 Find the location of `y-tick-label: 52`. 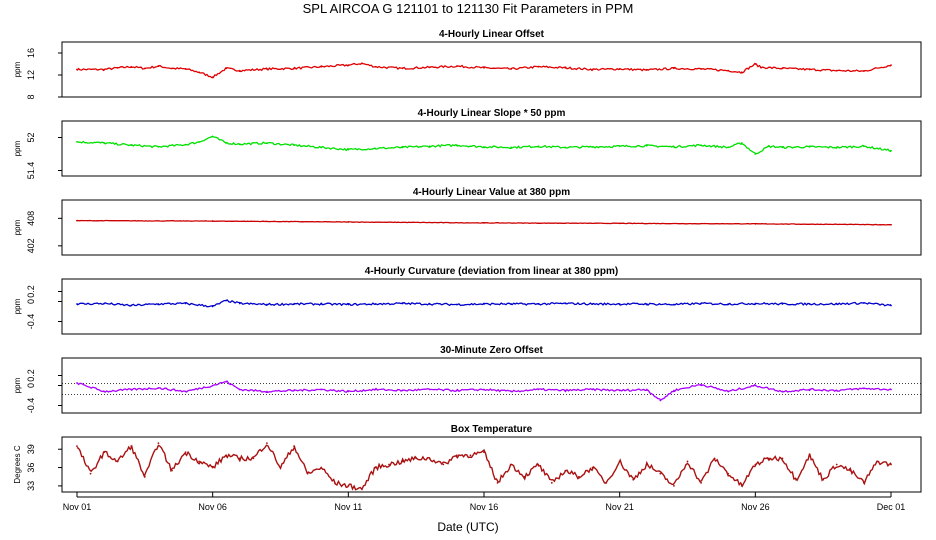

y-tick-label: 52 is located at coordinates (31, 137).